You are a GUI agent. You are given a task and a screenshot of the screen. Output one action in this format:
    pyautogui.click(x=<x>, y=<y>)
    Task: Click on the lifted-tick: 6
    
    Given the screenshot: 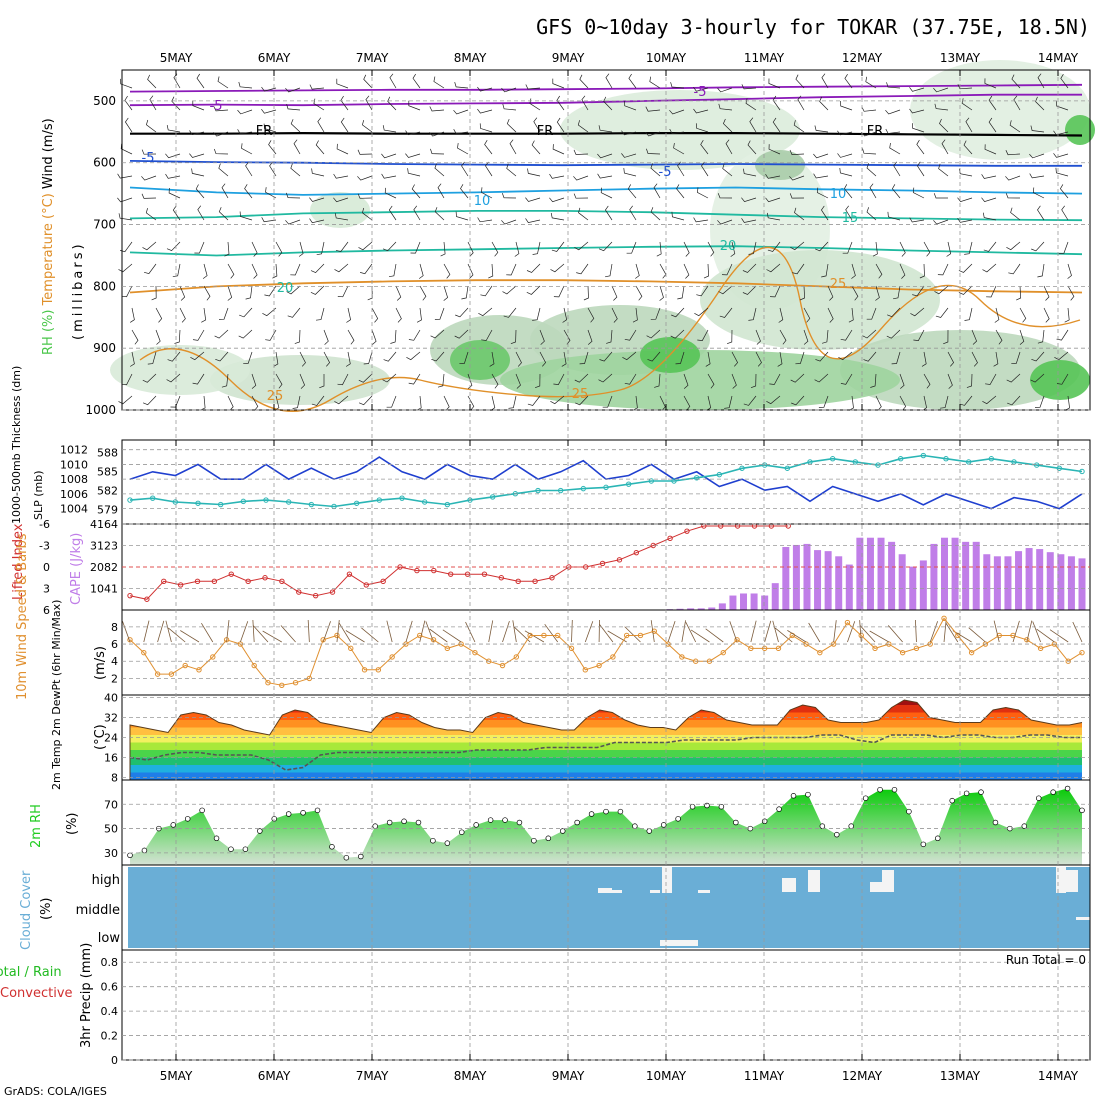 What is the action you would take?
    pyautogui.click(x=46, y=610)
    